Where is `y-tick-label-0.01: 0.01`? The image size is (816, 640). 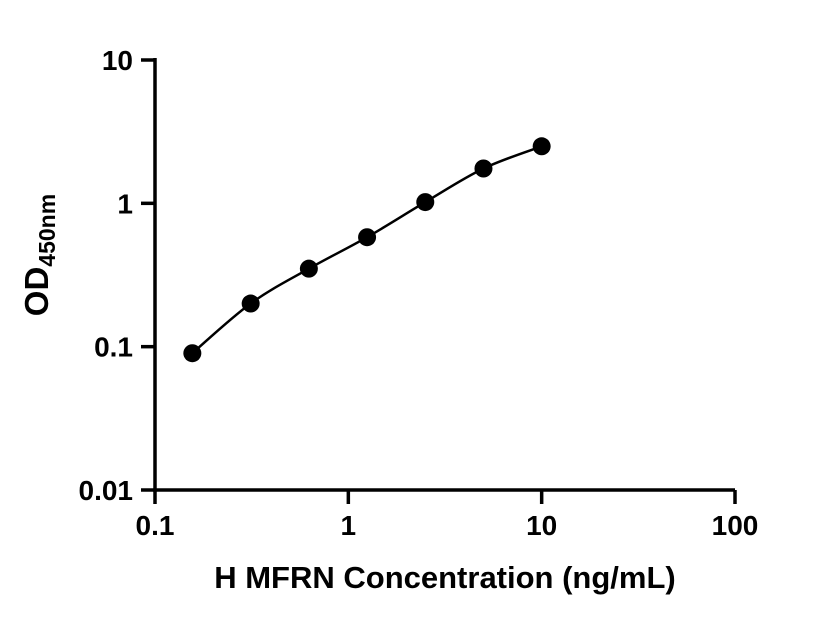
y-tick-label-0.01: 0.01 is located at coordinates (106, 490).